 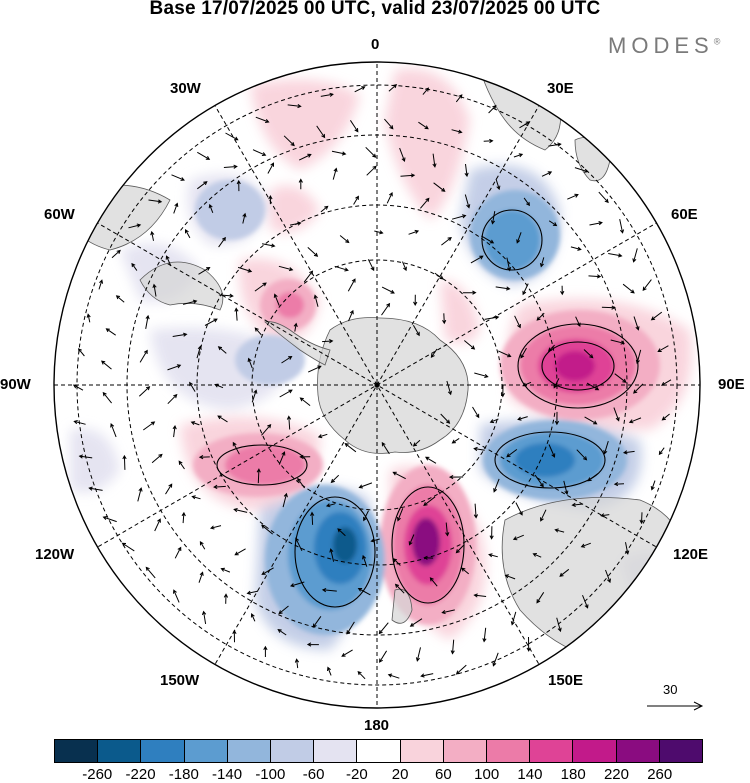 I want to click on lon-label-90e: 90E, so click(x=731, y=384).